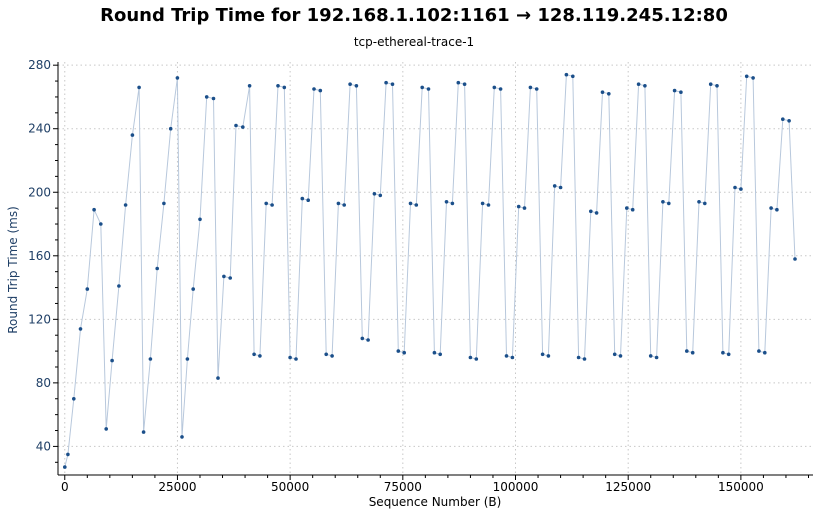  Describe the element at coordinates (516, 487) in the screenshot. I see `x-tick-label: 100000` at that location.